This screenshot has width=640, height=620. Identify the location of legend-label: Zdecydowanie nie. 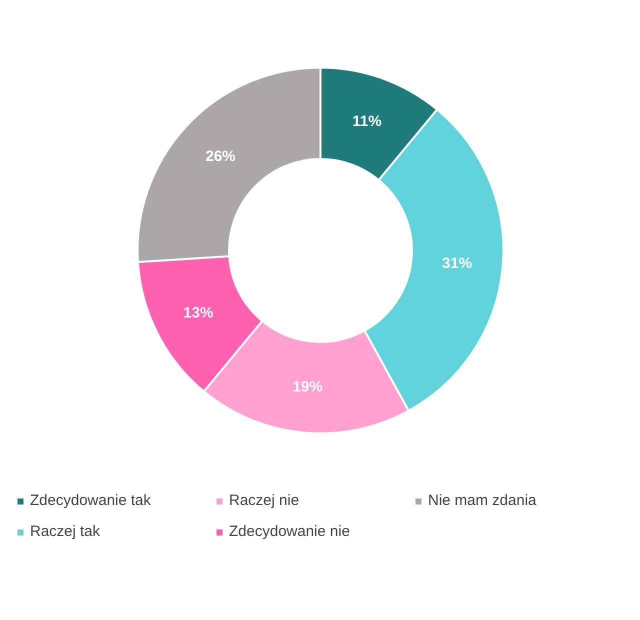
(290, 531).